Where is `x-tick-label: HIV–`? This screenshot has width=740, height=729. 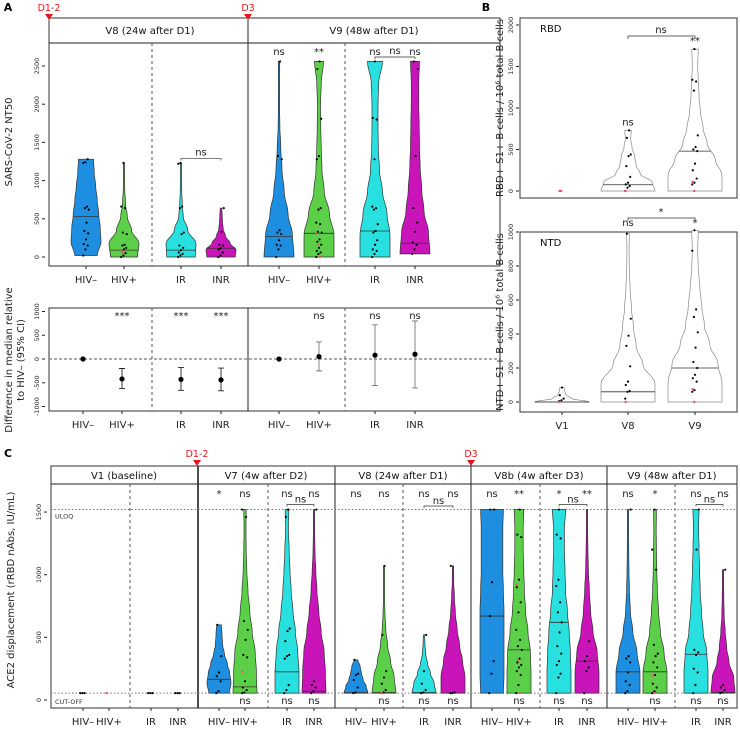 x-tick-label: HIV– is located at coordinates (356, 722).